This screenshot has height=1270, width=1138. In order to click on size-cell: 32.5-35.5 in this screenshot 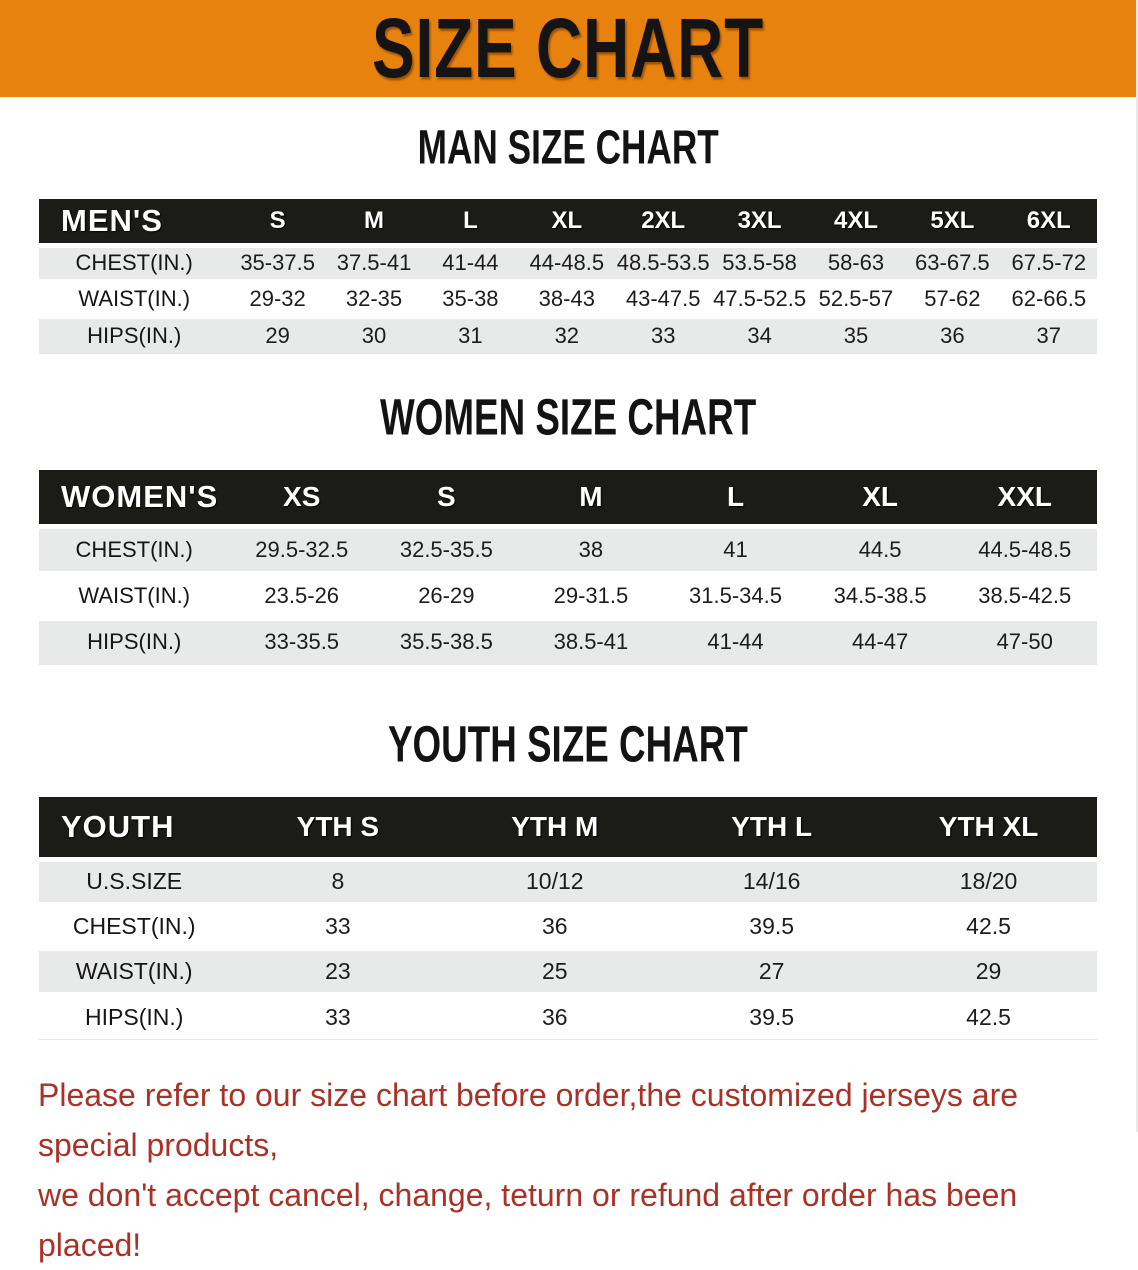, I will do `click(446, 549)`.